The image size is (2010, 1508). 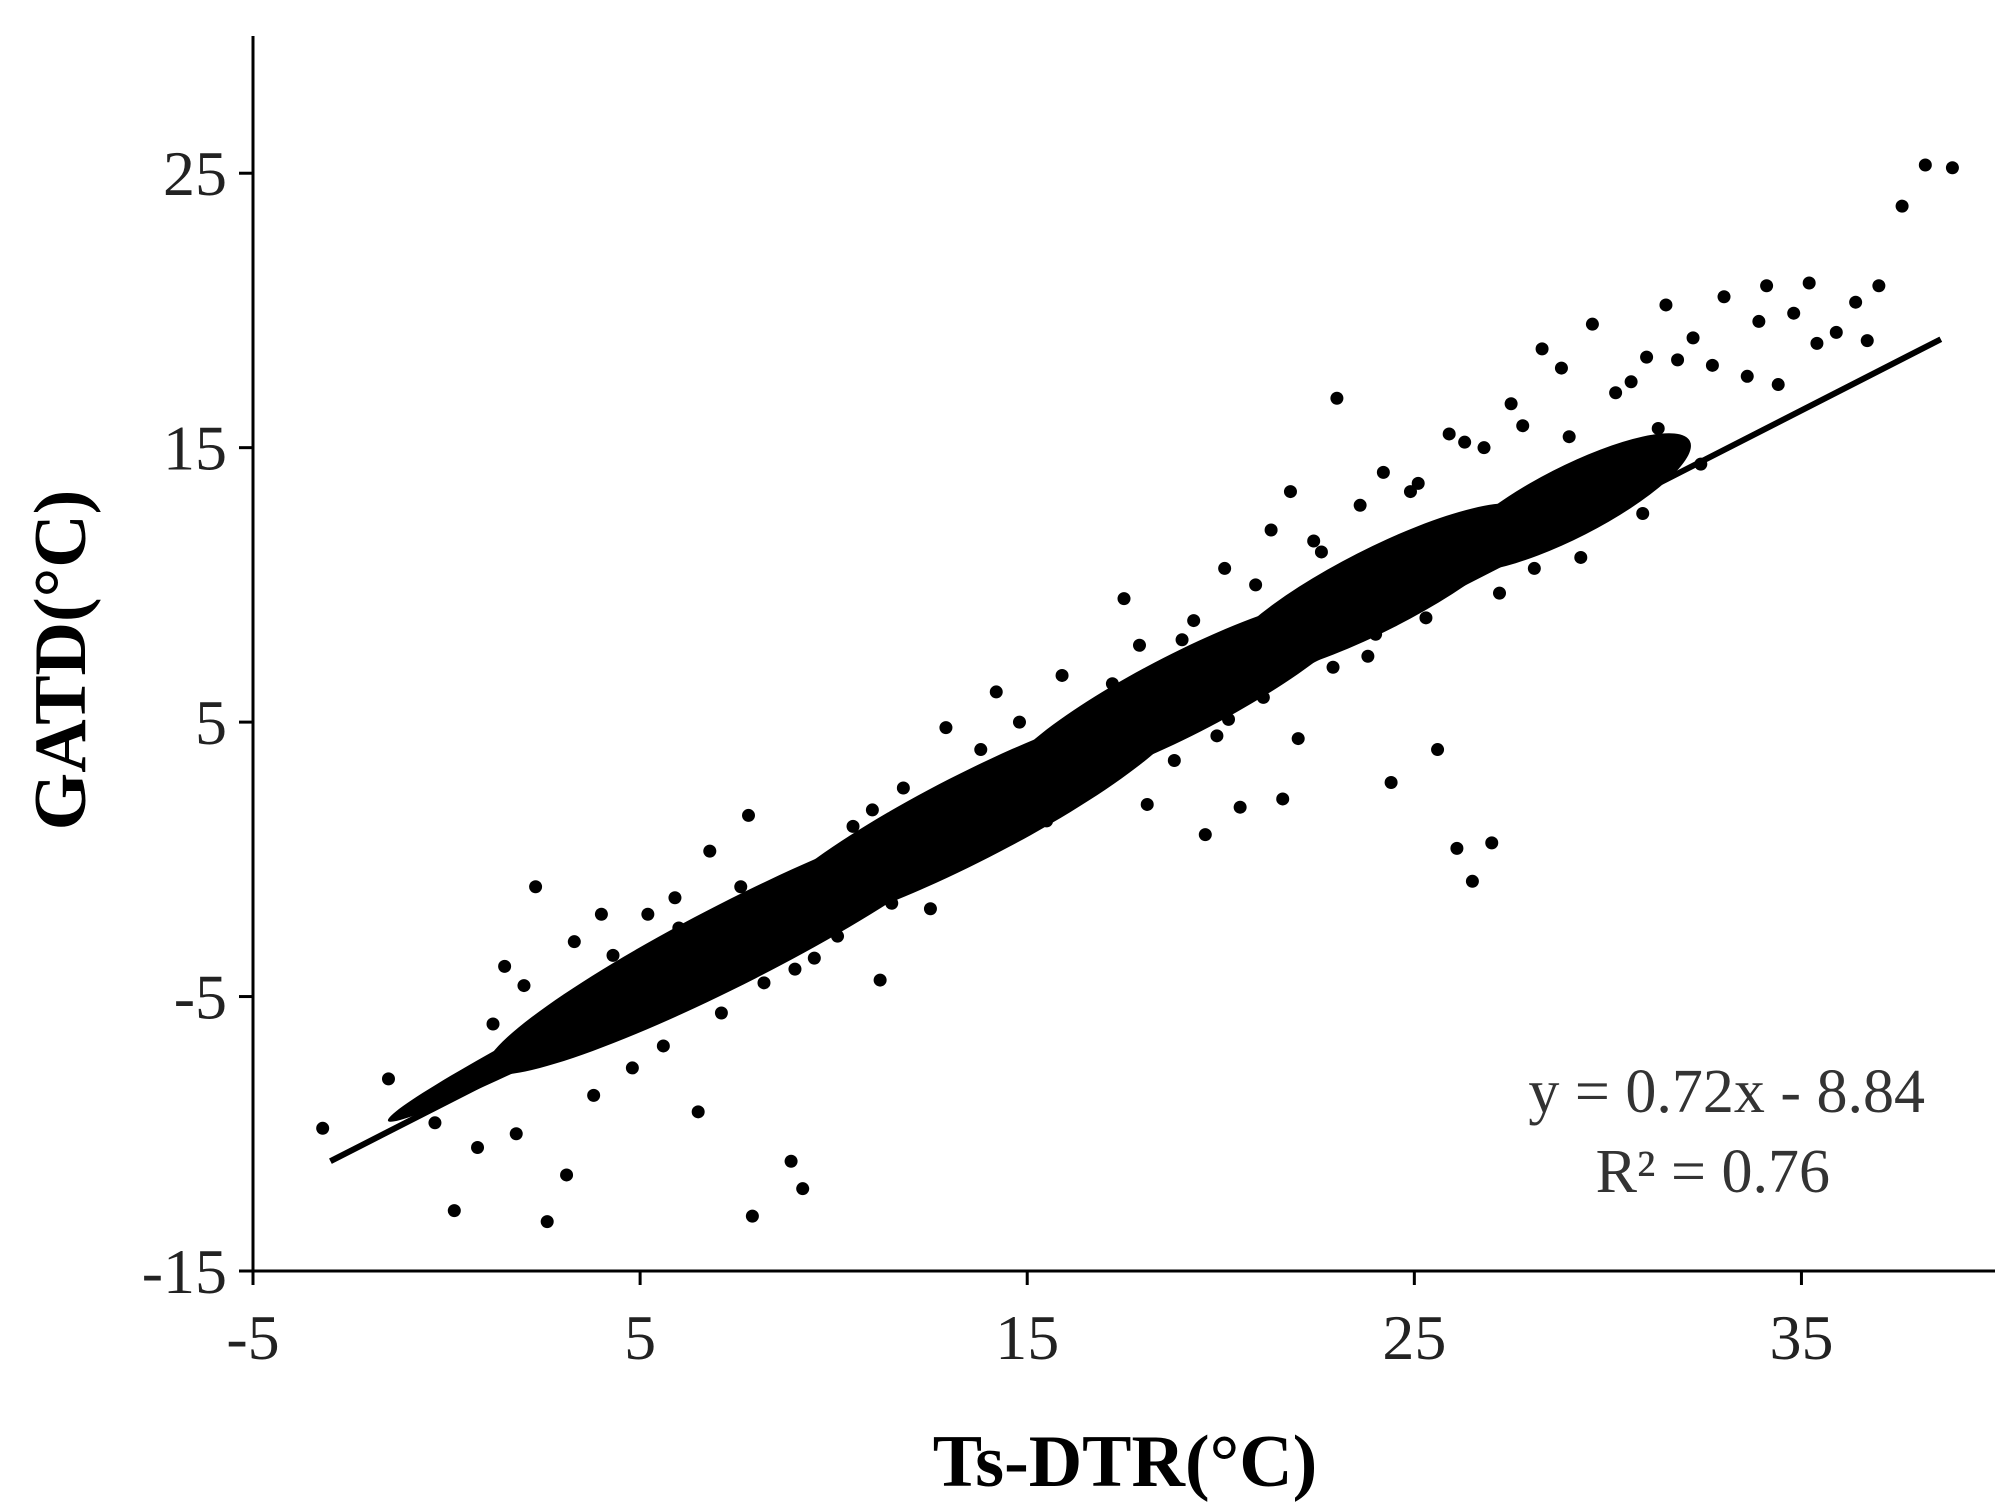 I want to click on y-axis-title: GATD(°C), so click(x=61, y=660).